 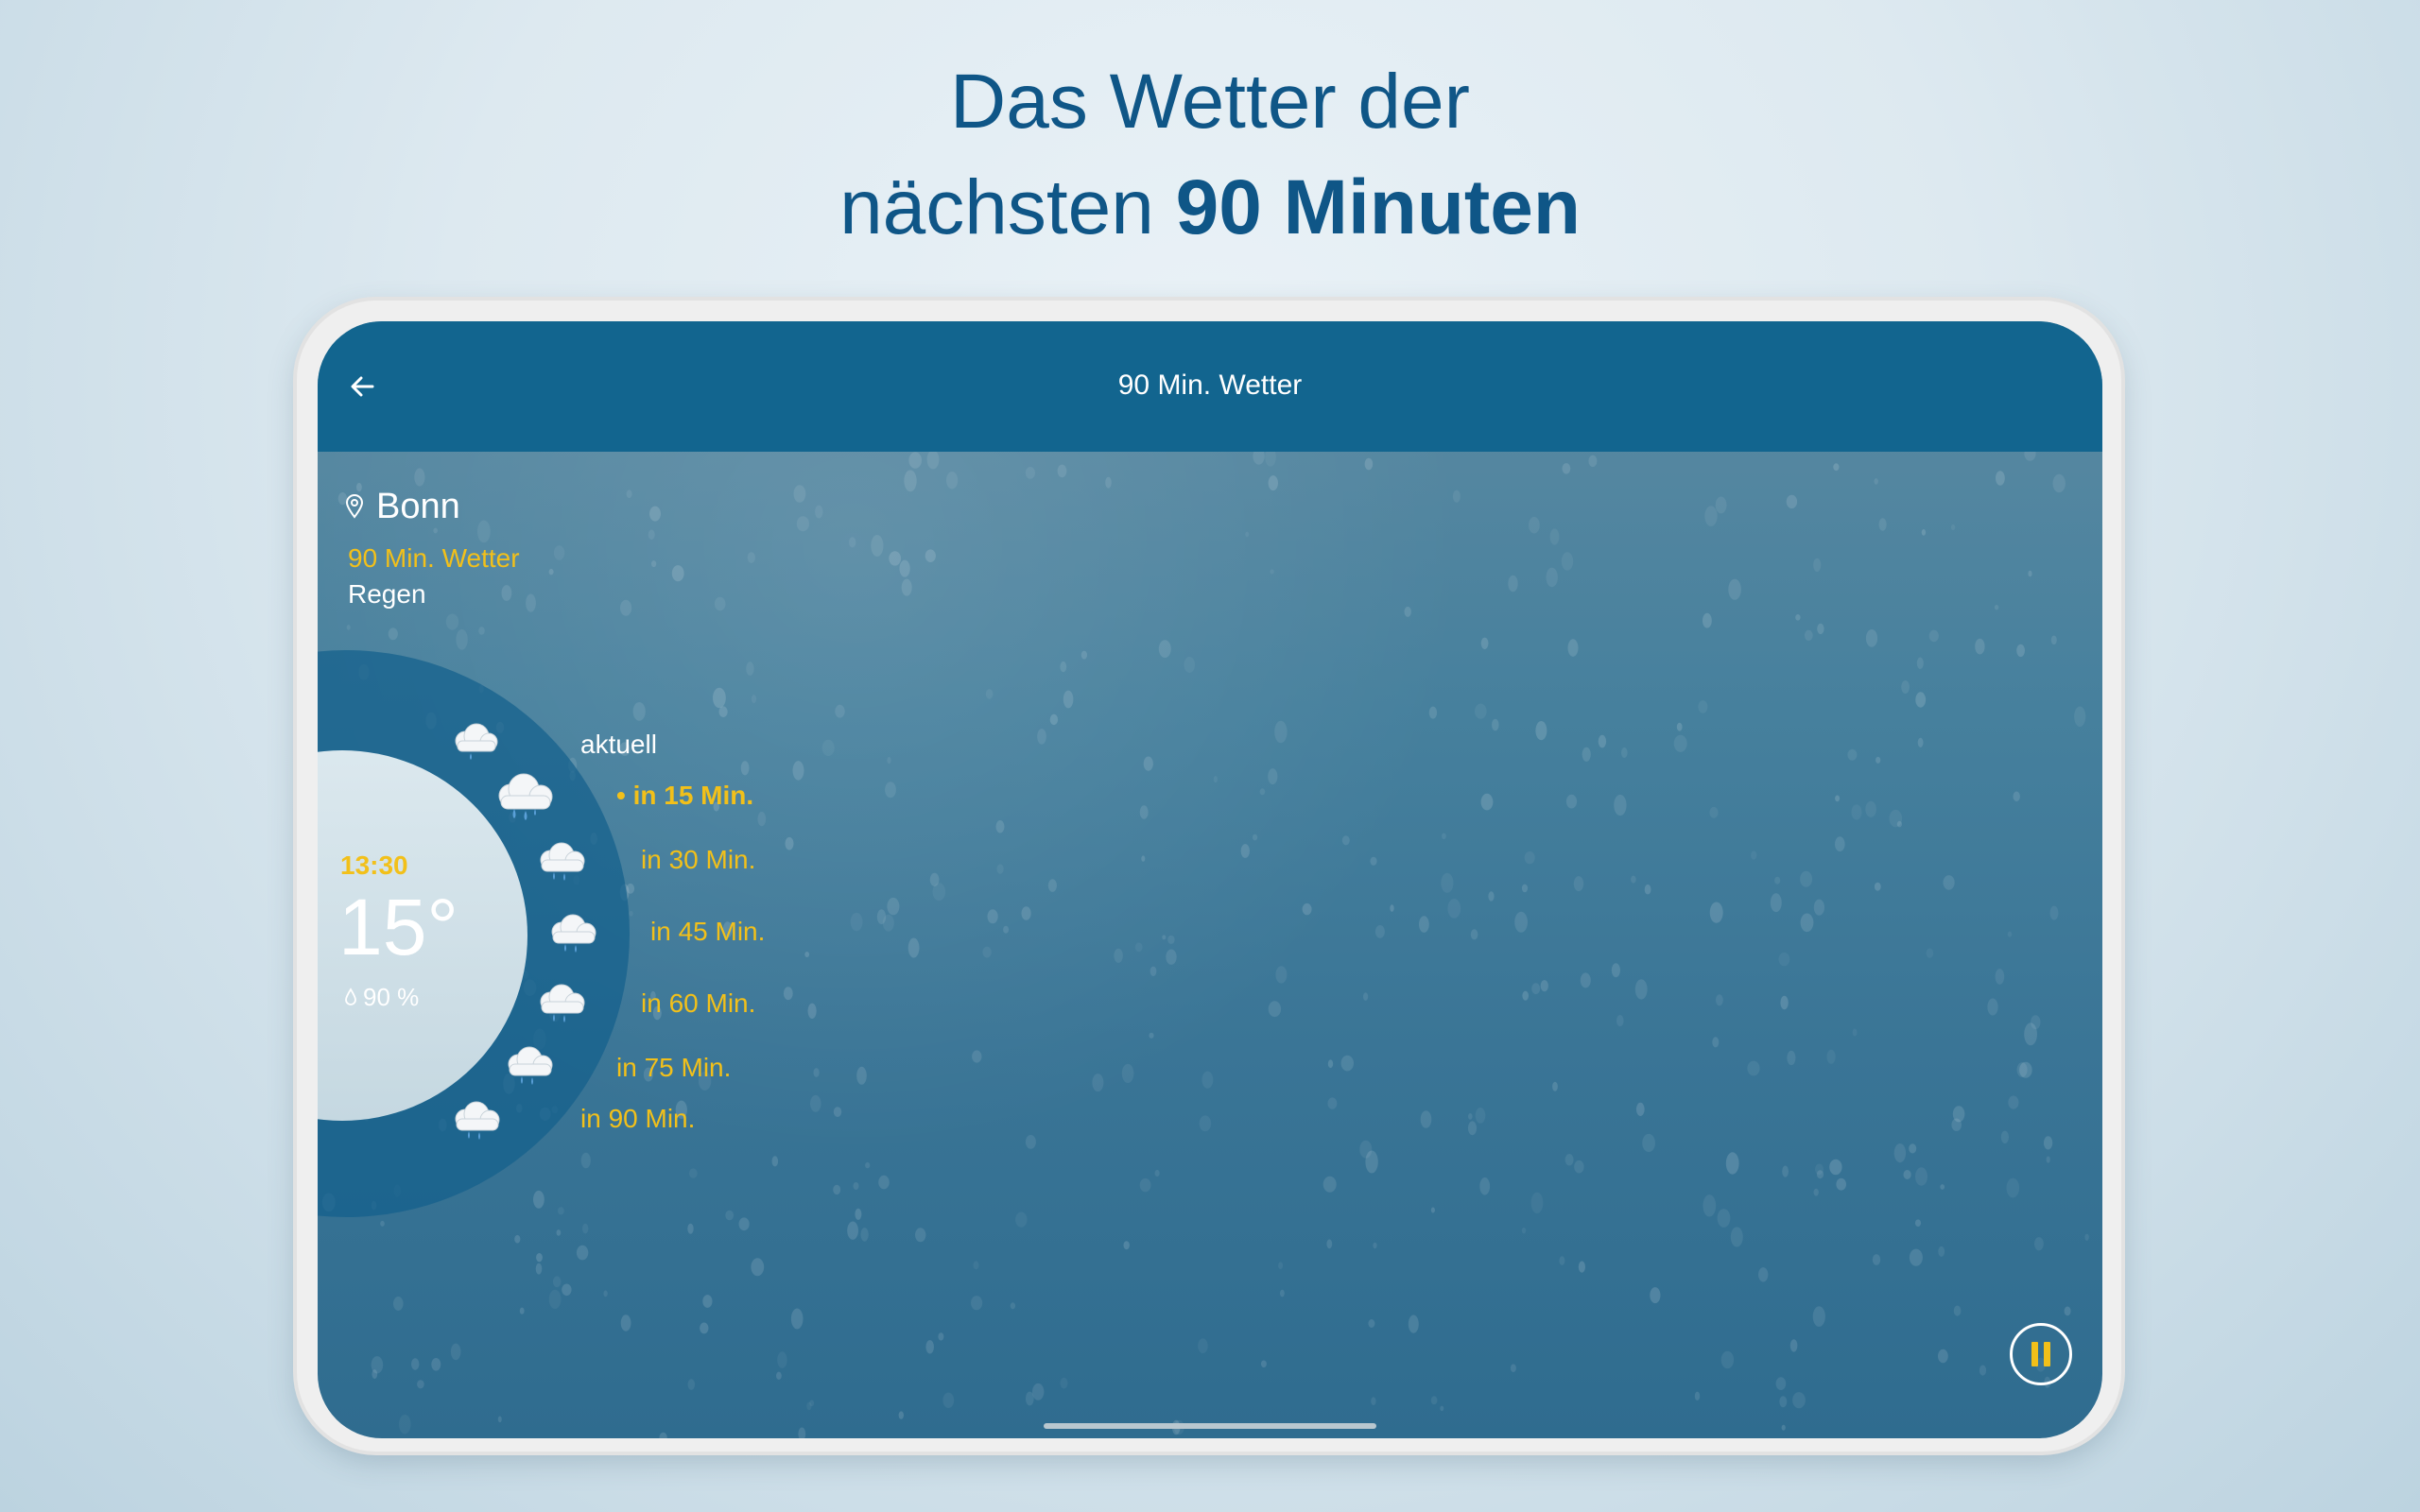 What do you see at coordinates (685, 795) in the screenshot?
I see `timeline-label-15: • in 15 Min.` at bounding box center [685, 795].